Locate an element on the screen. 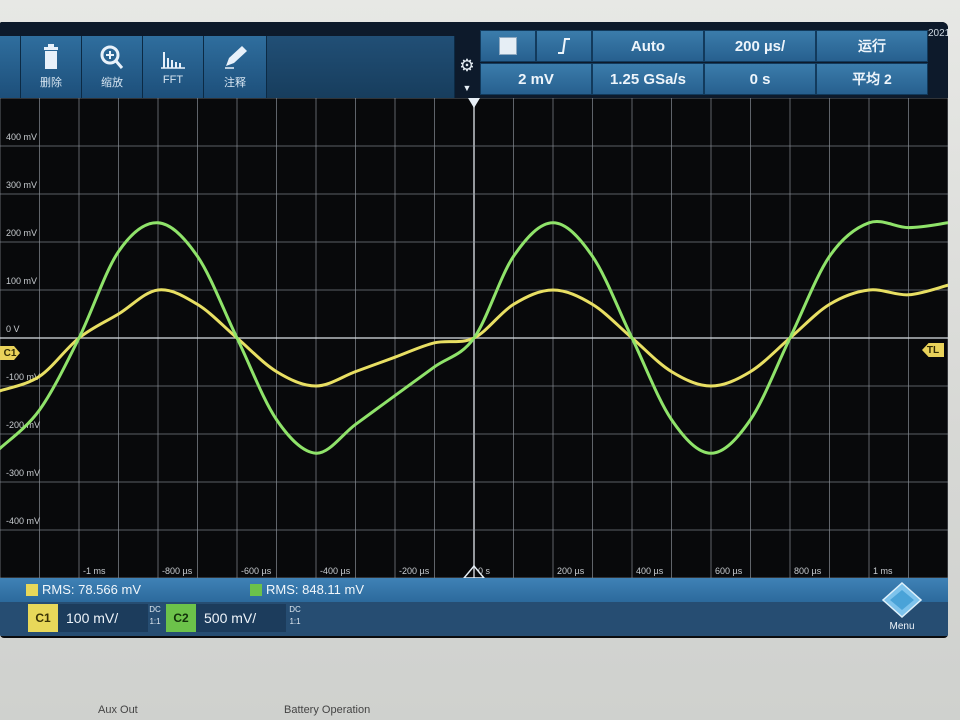 Image resolution: width=960 pixels, height=720 pixels. acquire-mode: 平均 2 is located at coordinates (872, 79).